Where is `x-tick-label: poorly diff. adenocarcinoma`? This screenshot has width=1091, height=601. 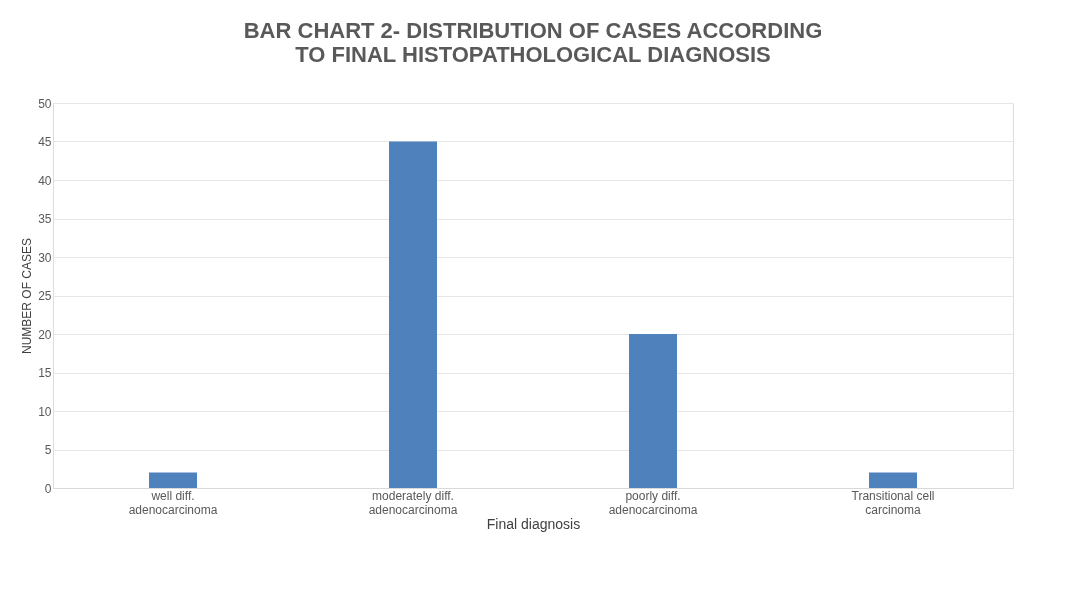
x-tick-label: poorly diff. adenocarcinoma is located at coordinates (653, 502).